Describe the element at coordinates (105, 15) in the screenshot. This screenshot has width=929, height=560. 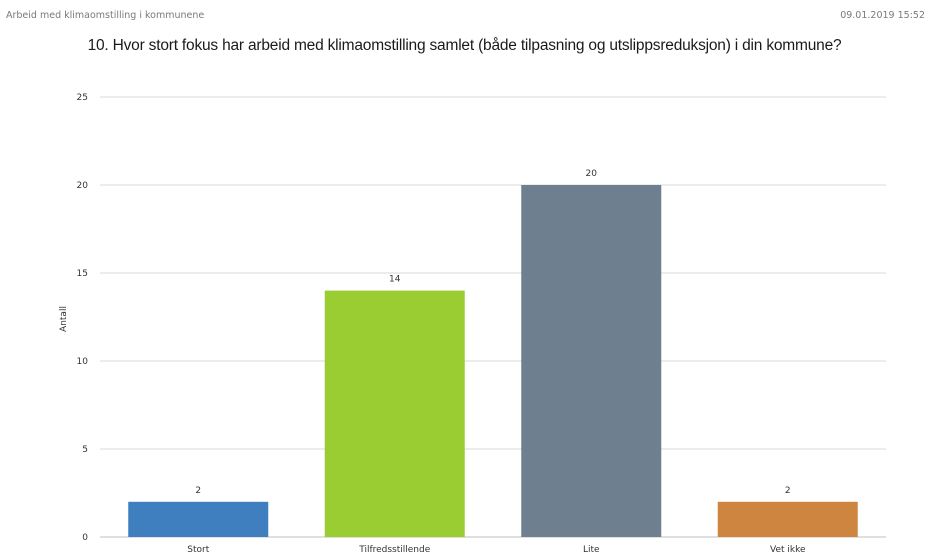
I see `survey-name: Arbeid med klimaomstilling i kommunene` at that location.